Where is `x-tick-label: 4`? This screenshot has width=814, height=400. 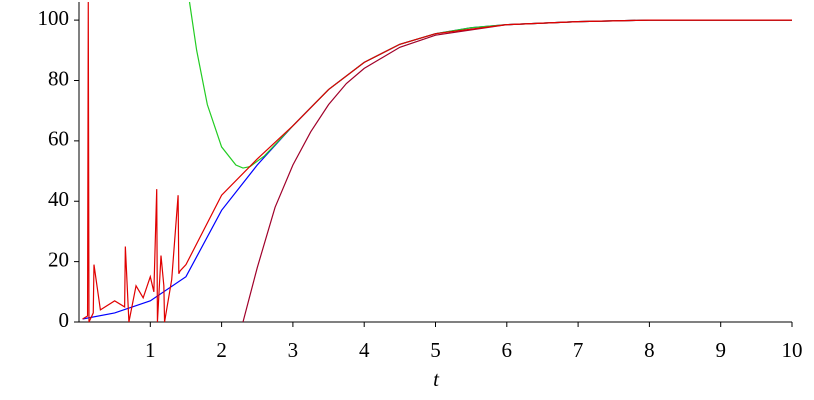
x-tick-label: 4 is located at coordinates (364, 350).